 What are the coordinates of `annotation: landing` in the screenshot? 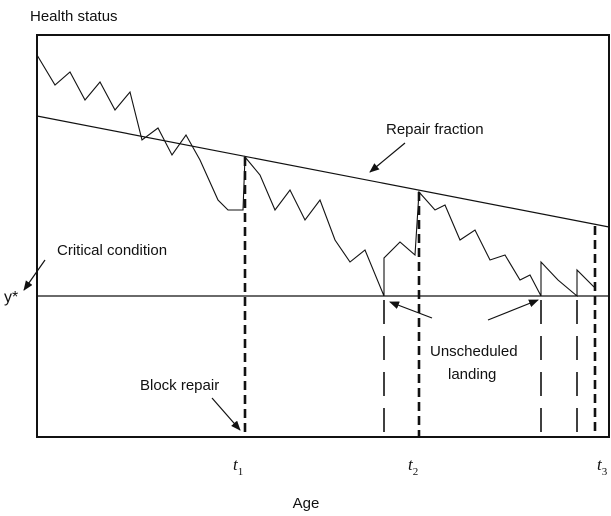 It's located at (472, 374).